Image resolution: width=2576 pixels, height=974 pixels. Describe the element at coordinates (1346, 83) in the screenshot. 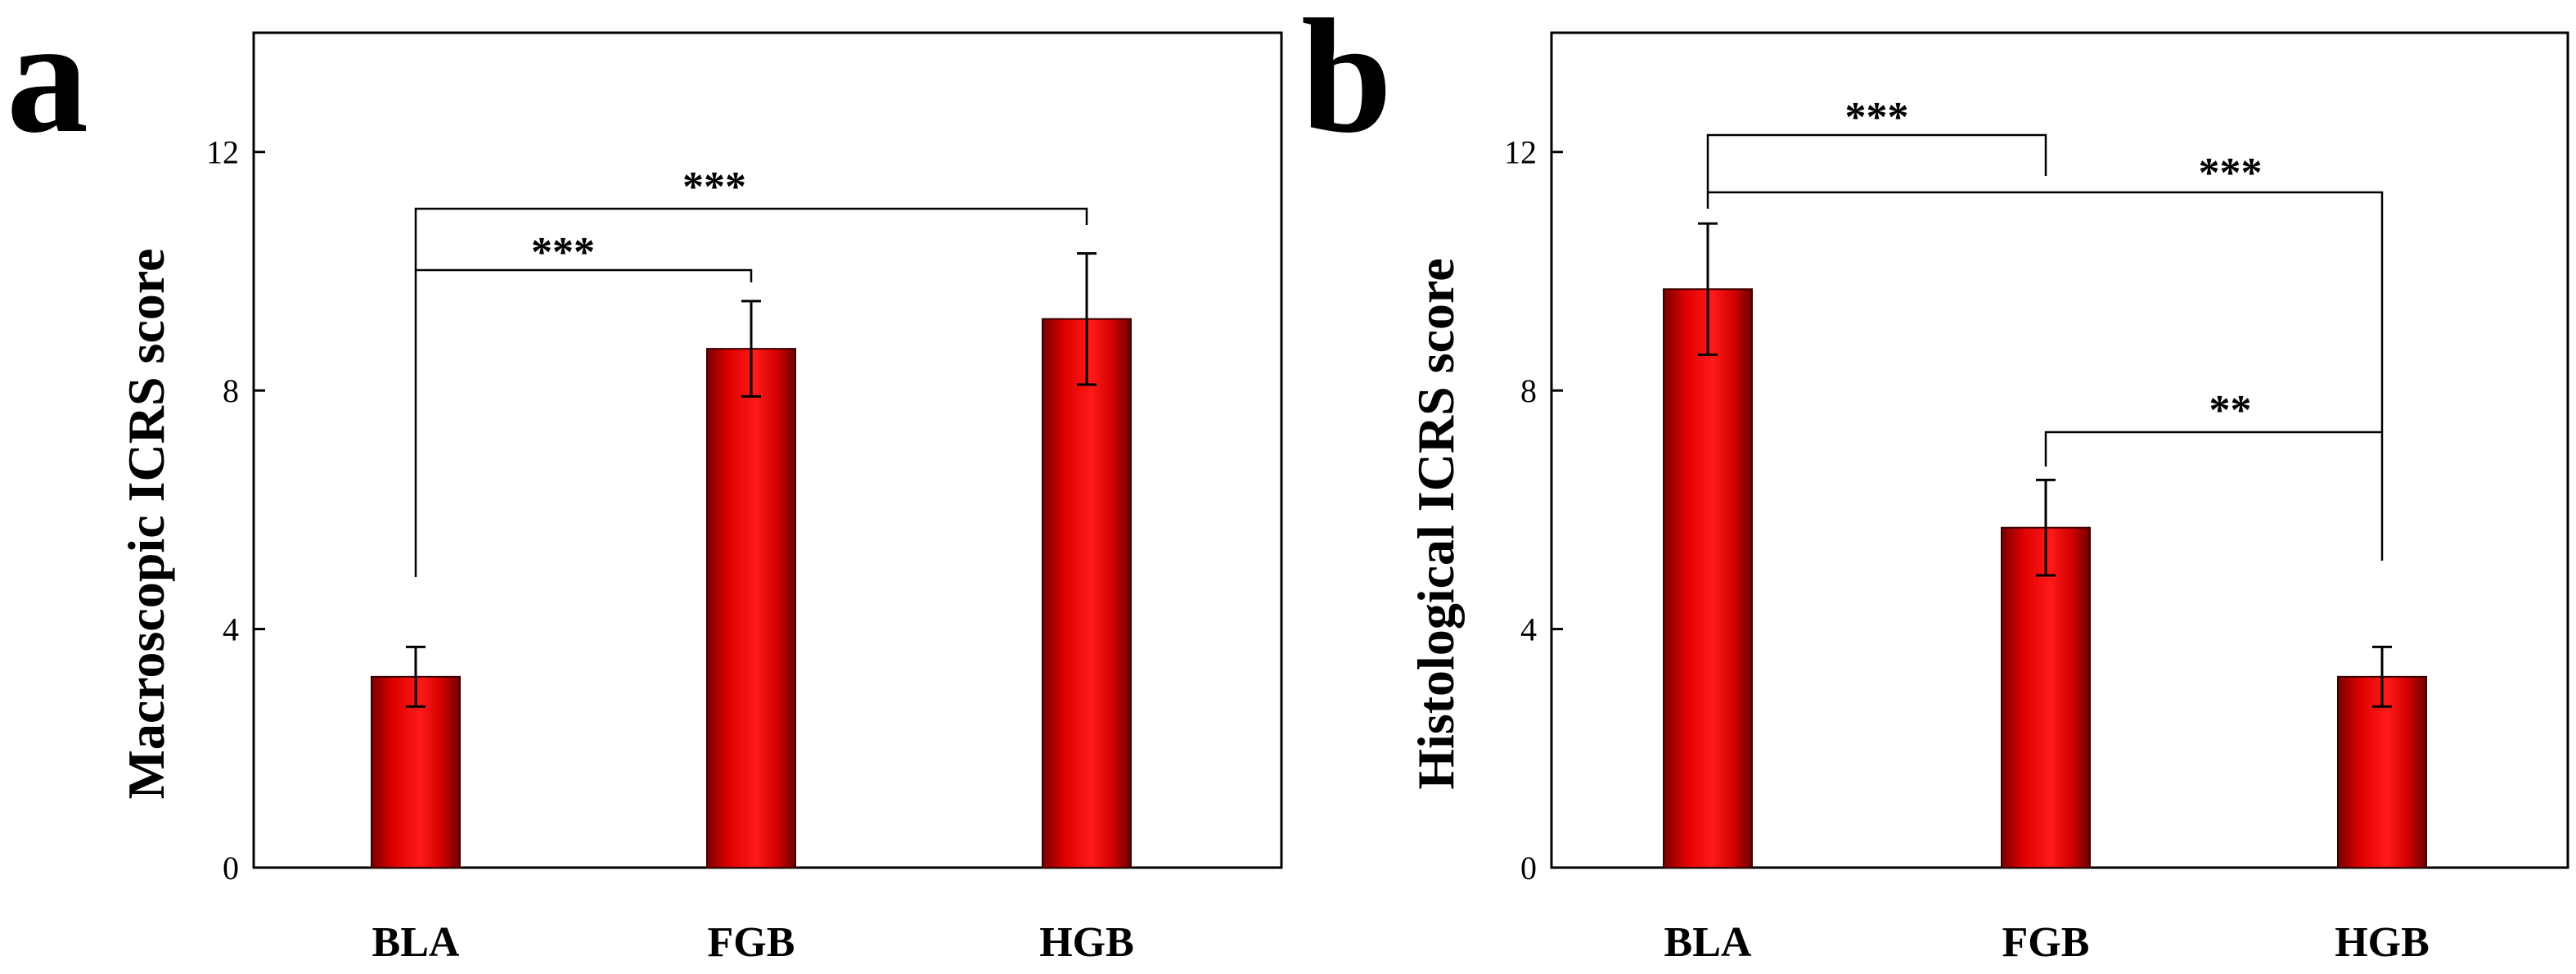

I see `panel-letter-b: b` at that location.